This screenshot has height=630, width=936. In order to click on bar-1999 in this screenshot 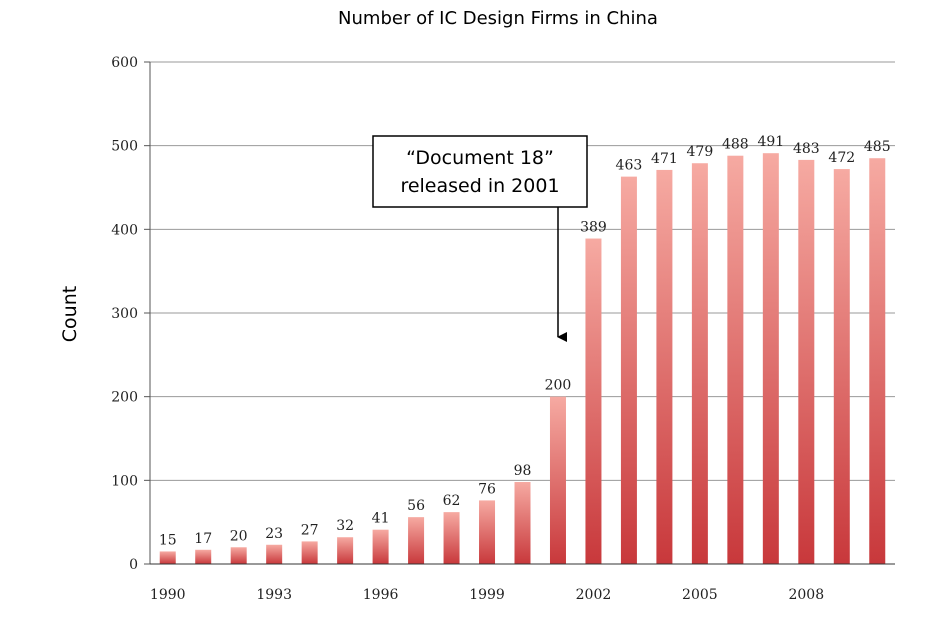, I will do `click(487, 532)`.